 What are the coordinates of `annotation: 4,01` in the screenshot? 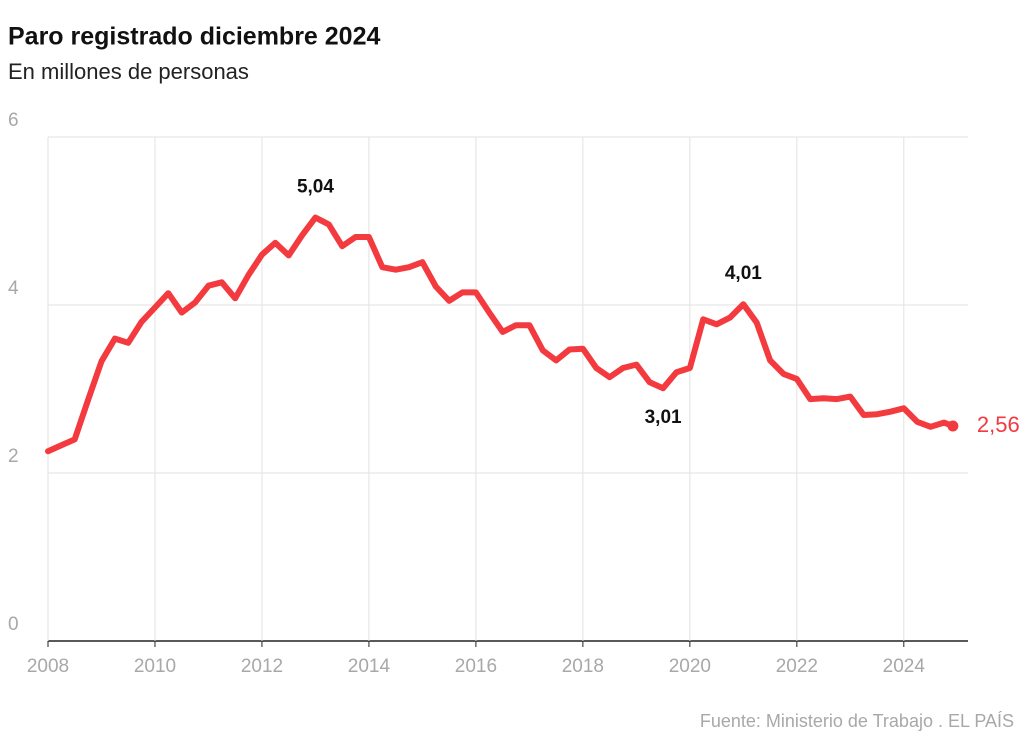 It's located at (743, 273).